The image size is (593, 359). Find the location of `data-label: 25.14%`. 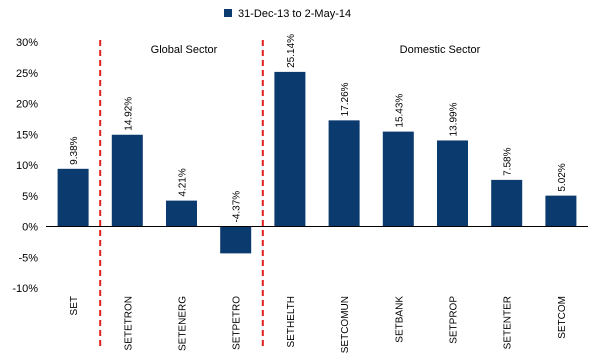

data-label: 25.14% is located at coordinates (291, 51).